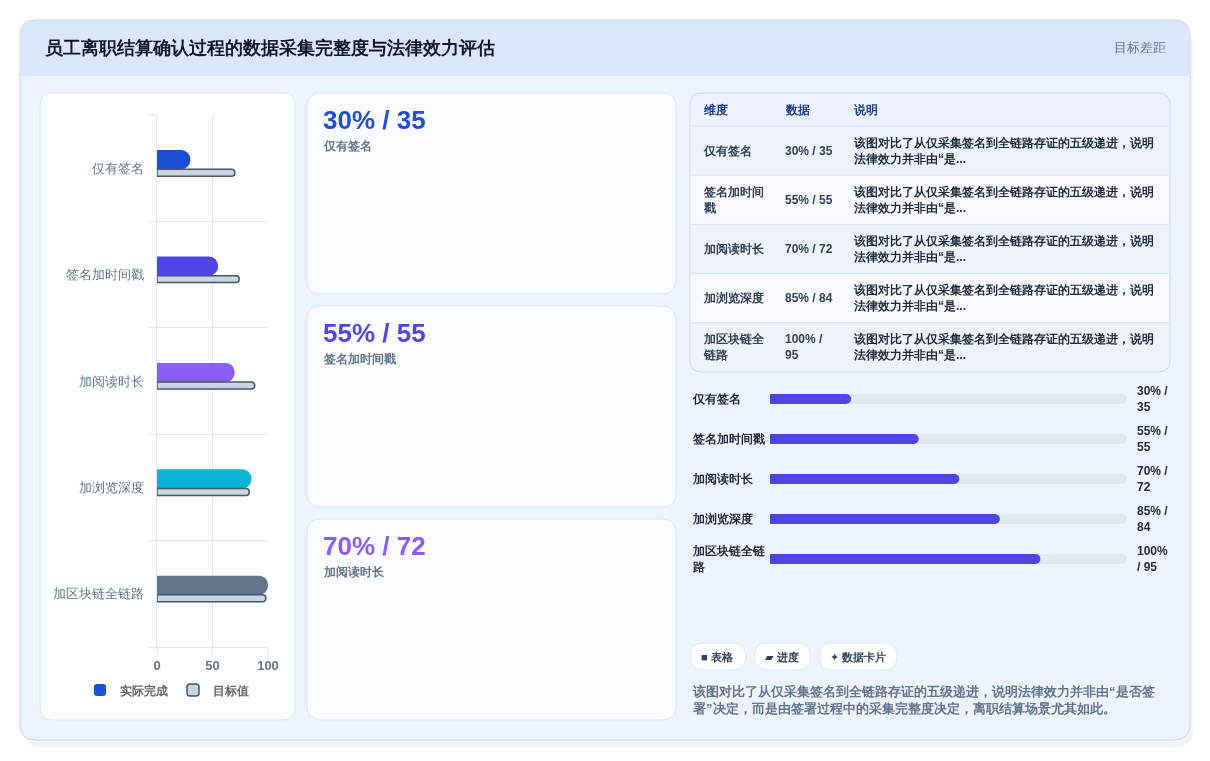 This screenshot has width=1210, height=761. Describe the element at coordinates (1153, 519) in the screenshot. I see `data-label: 85% / 84` at that location.